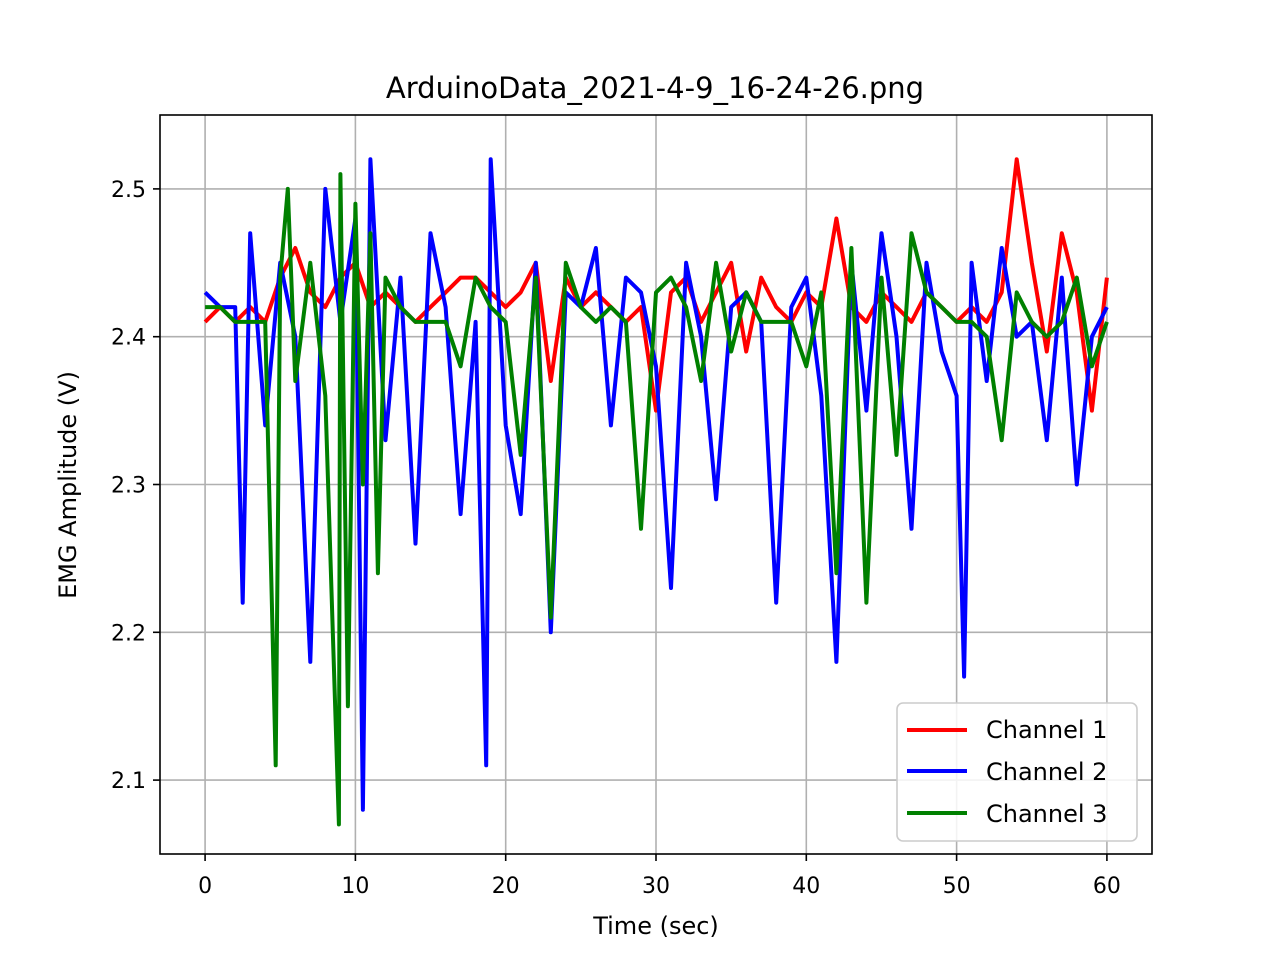 The width and height of the screenshot is (1280, 960). What do you see at coordinates (656, 886) in the screenshot?
I see `x-tick-label: 30` at bounding box center [656, 886].